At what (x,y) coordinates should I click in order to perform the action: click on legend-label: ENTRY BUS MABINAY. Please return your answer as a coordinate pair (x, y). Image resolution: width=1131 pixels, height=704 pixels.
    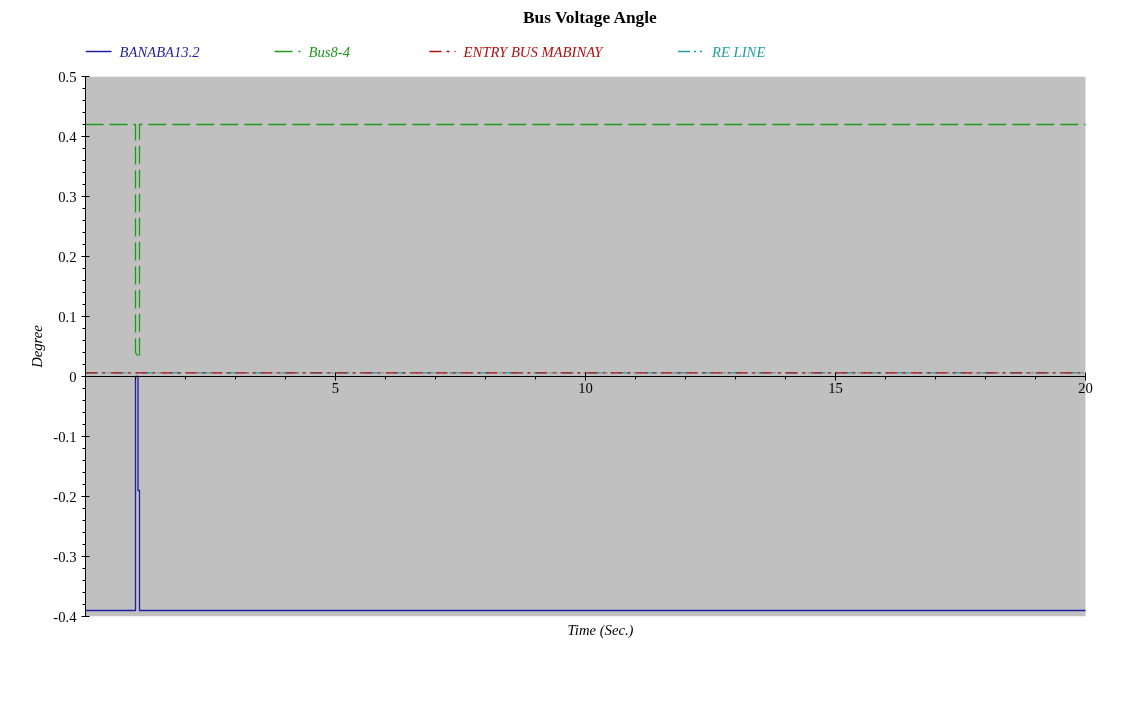
    Looking at the image, I should click on (533, 51).